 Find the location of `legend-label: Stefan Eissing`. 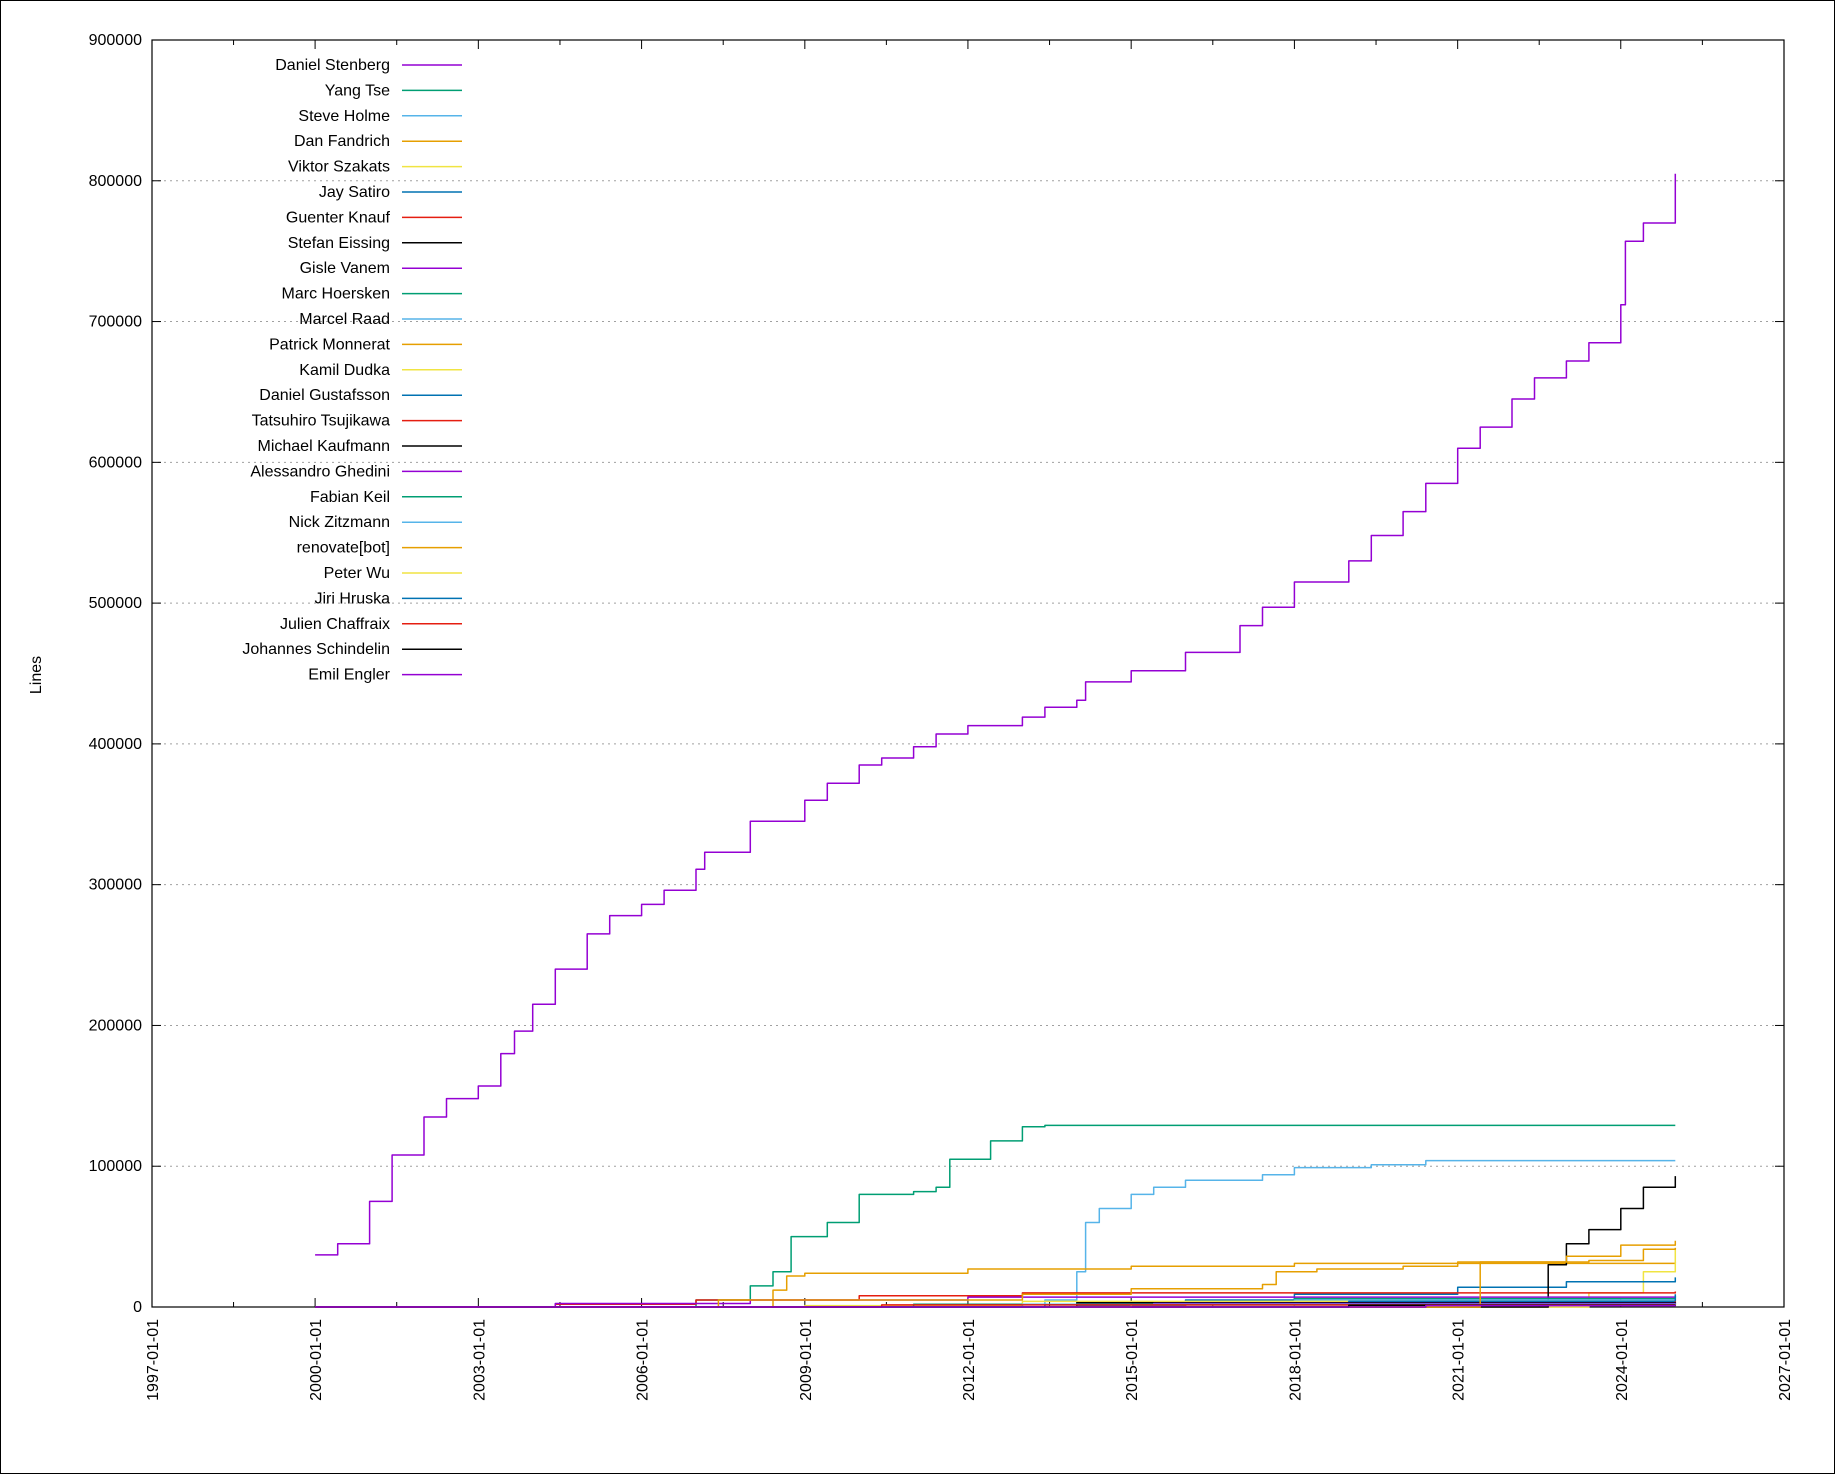

legend-label: Stefan Eissing is located at coordinates (339, 243).